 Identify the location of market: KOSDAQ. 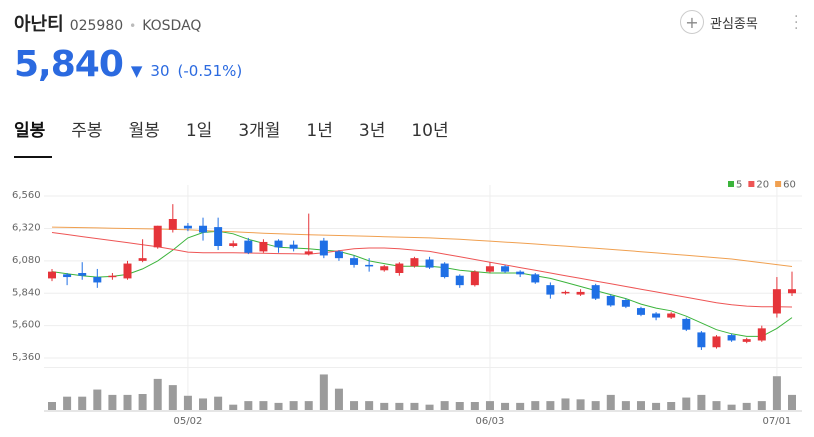
(172, 26).